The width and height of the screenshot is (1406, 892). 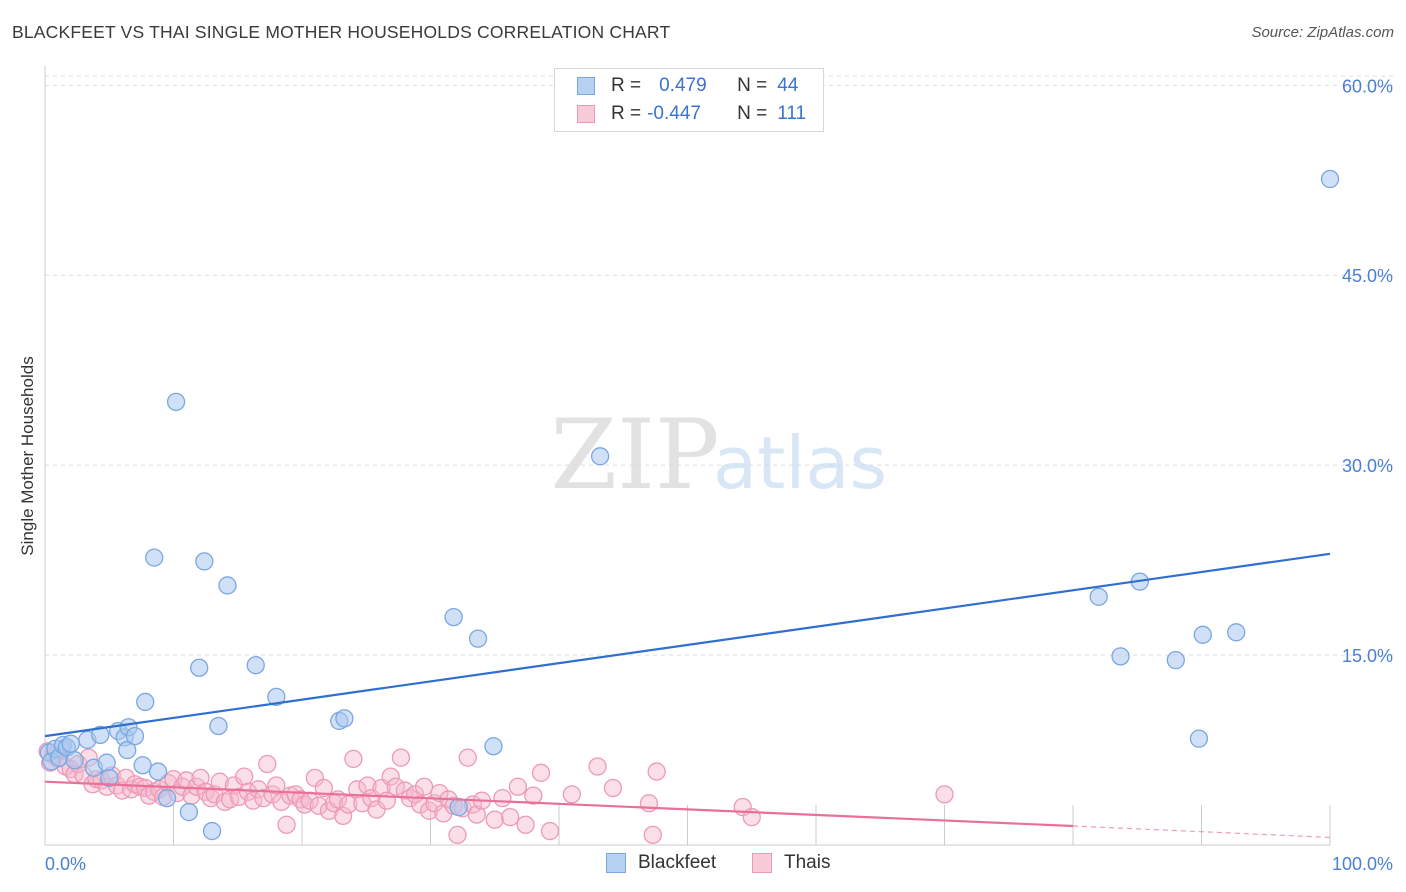 I want to click on blackfeet-swatch, so click(x=616, y=863).